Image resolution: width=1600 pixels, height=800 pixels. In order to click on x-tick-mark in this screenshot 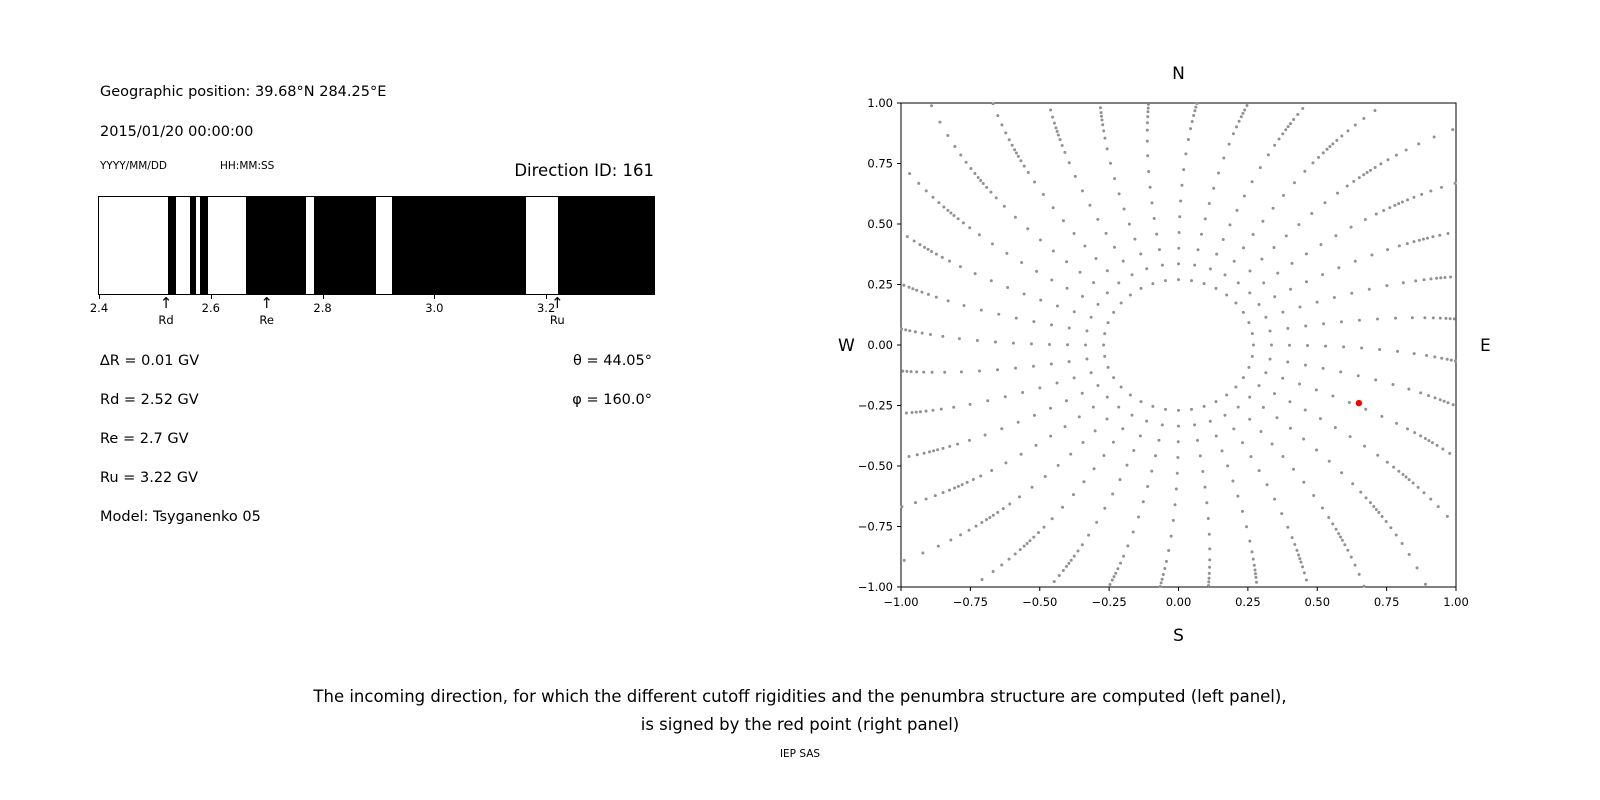, I will do `click(323, 297)`.